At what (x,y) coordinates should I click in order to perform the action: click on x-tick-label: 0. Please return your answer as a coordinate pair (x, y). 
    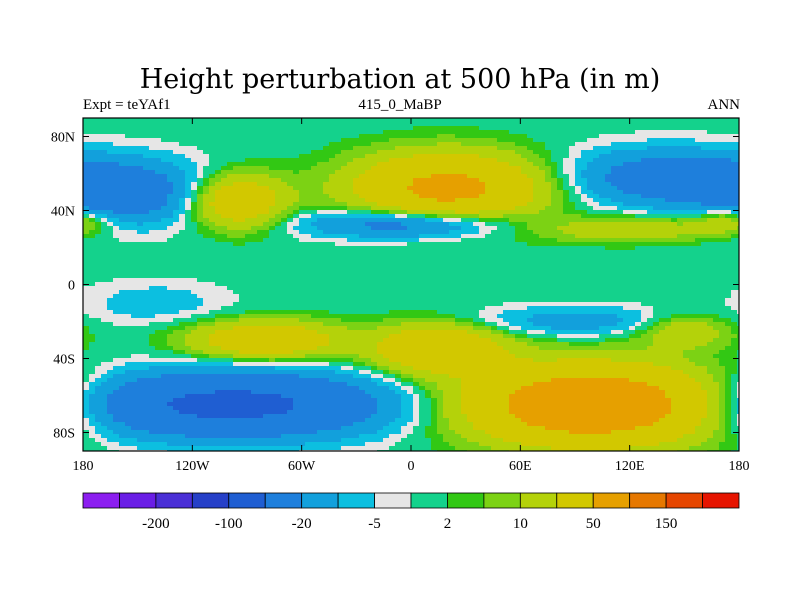
    Looking at the image, I should click on (411, 466).